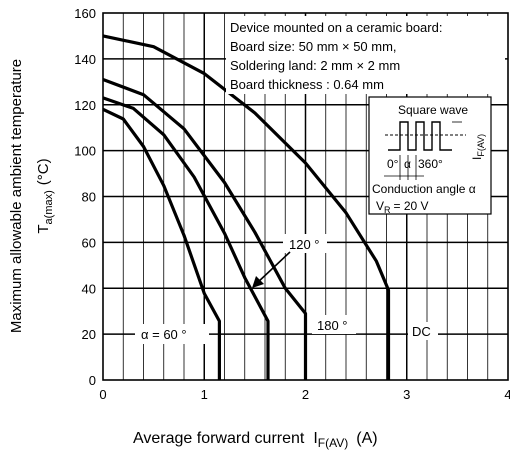 The height and width of the screenshot is (455, 510). Describe the element at coordinates (420, 136) in the screenshot. I see `square-wave-signal` at that location.